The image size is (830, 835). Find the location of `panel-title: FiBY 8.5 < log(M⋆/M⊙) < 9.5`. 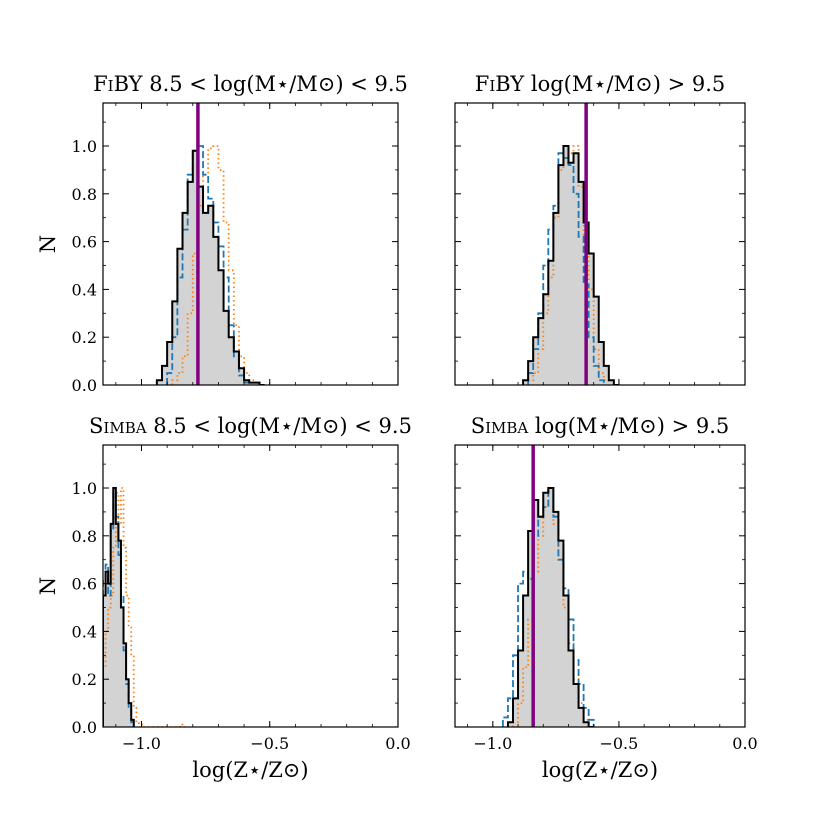

panel-title: FiBY 8.5 < log(M⋆/M⊙) < 9.5 is located at coordinates (250, 84).